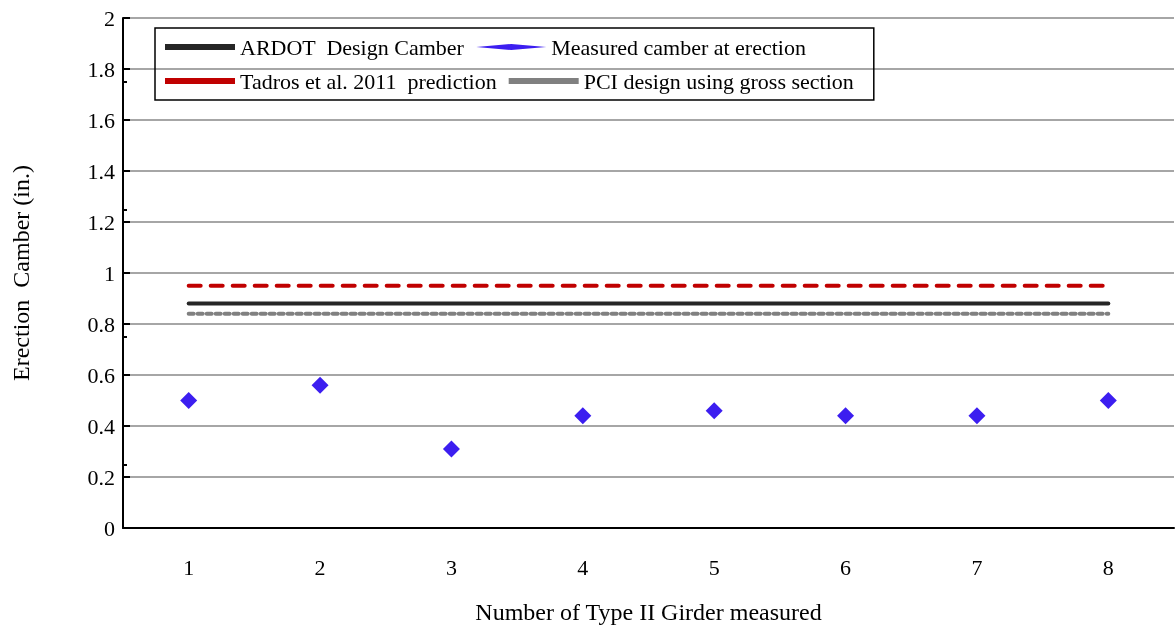 This screenshot has height=631, width=1176. What do you see at coordinates (109, 528) in the screenshot?
I see `y-tick-label: 0` at bounding box center [109, 528].